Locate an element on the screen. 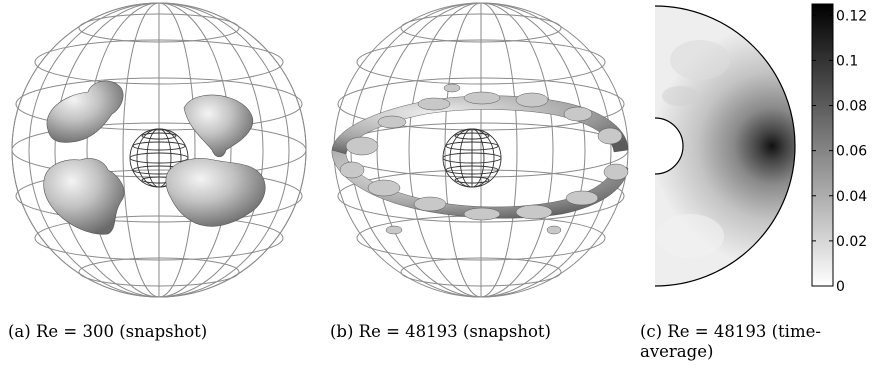 This screenshot has height=375, width=875. turbulent-fragments is located at coordinates (484, 159).